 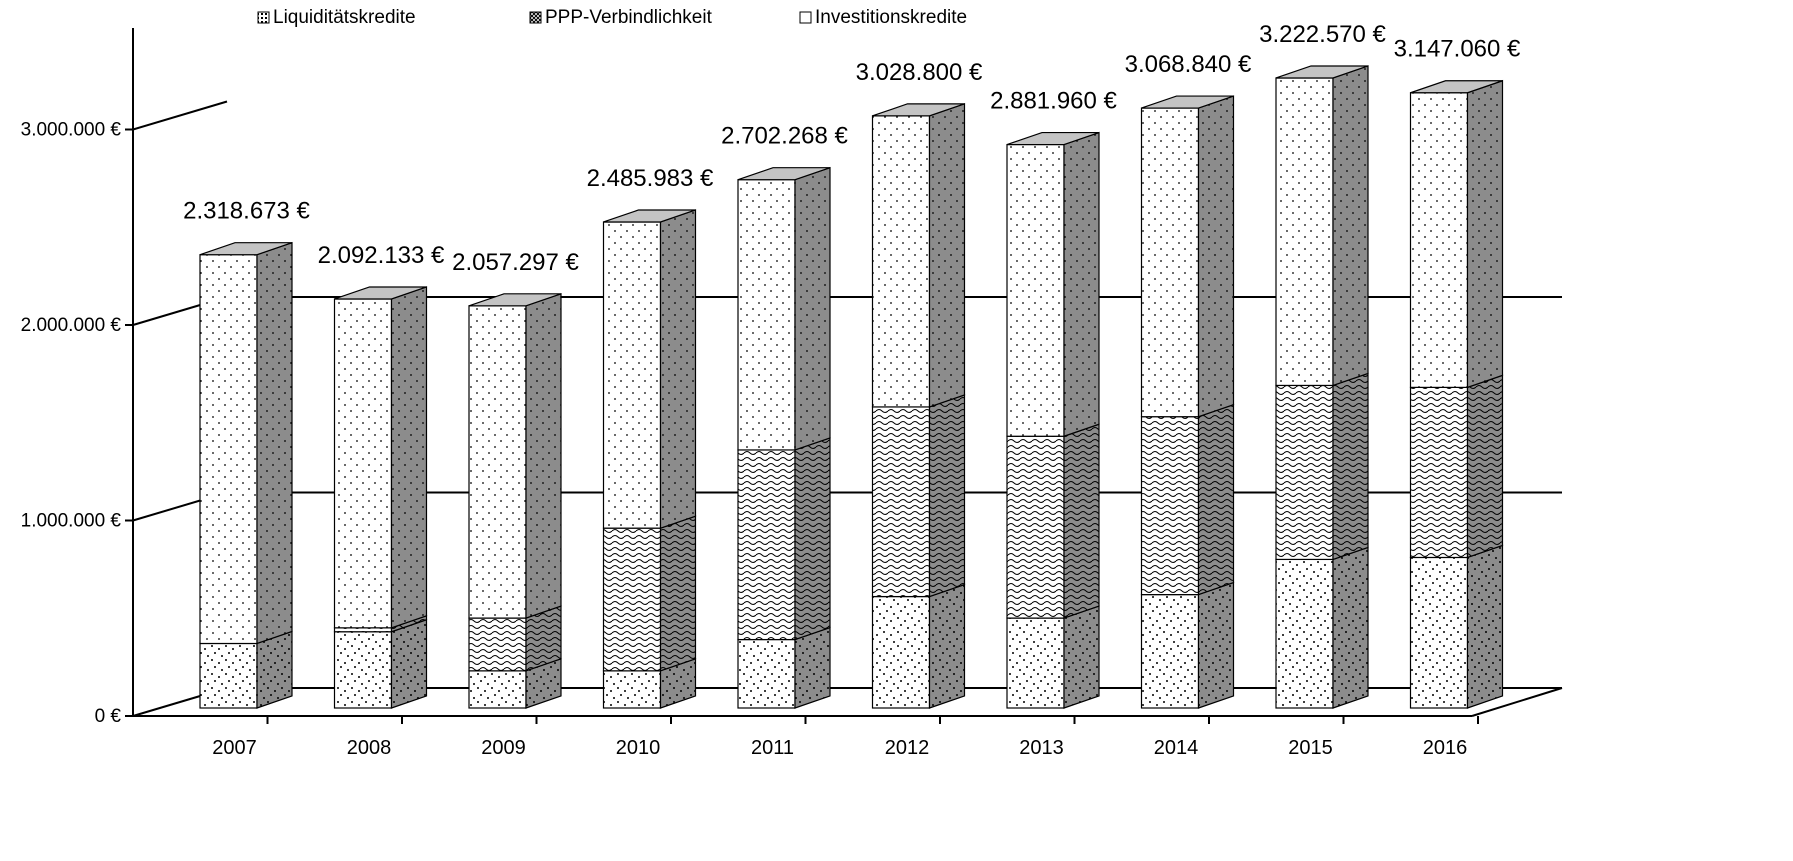 I want to click on x-tick-label: 2008, so click(x=369, y=748).